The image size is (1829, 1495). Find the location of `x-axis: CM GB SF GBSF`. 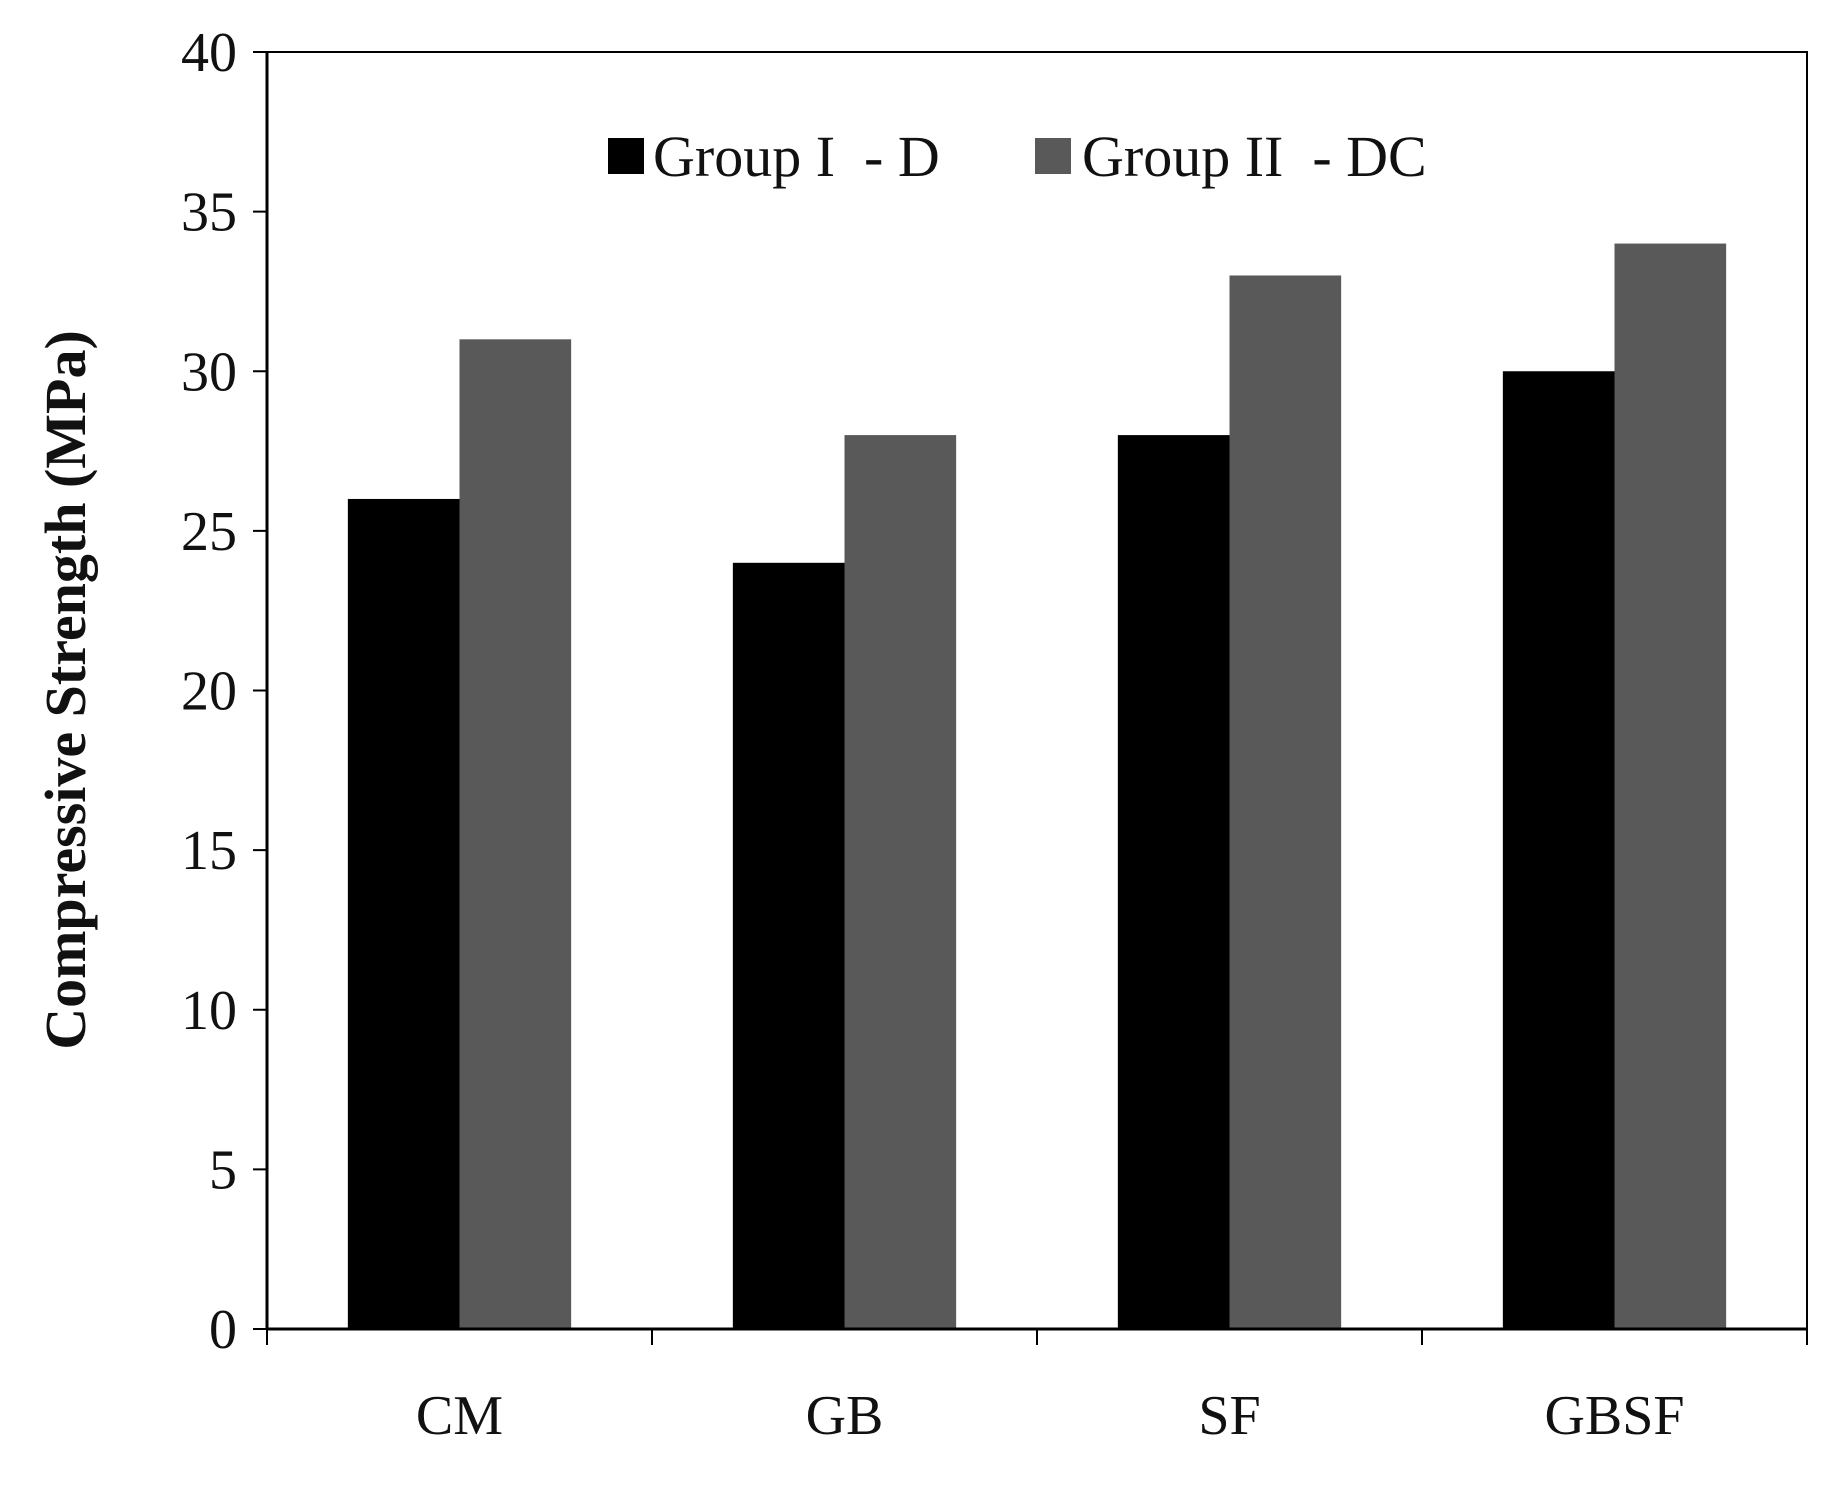

x-axis: CM GB SF GBSF is located at coordinates (1037, 1387).